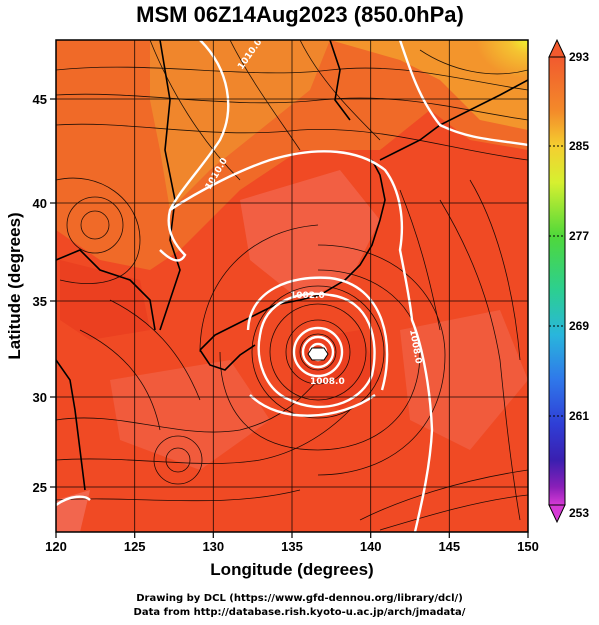 Image resolution: width=599 pixels, height=625 pixels. What do you see at coordinates (40, 301) in the screenshot?
I see `y-tick-label: 35` at bounding box center [40, 301].